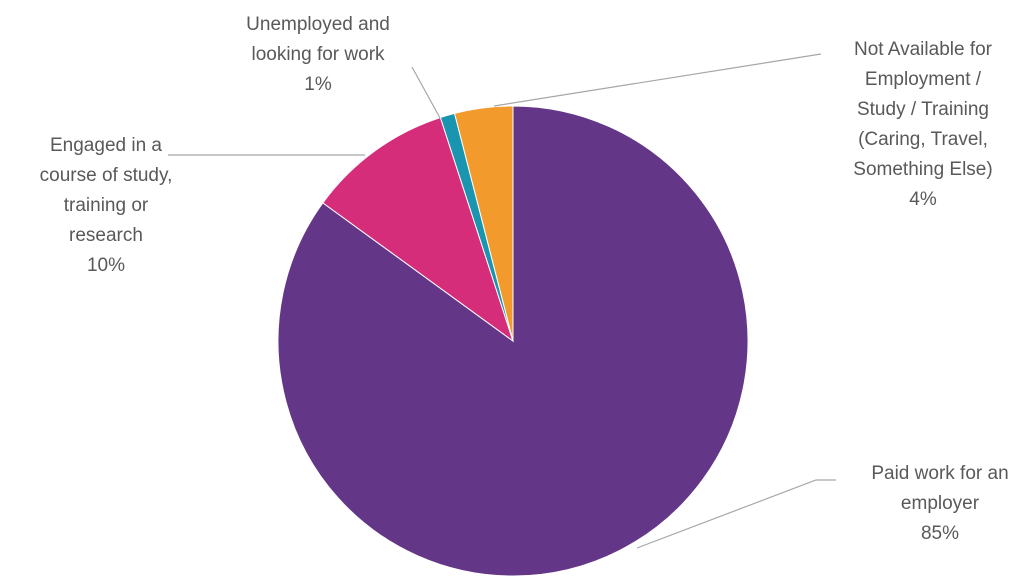 The height and width of the screenshot is (576, 1035). I want to click on data-label-1: Paid work for an employer 85%, so click(939, 503).